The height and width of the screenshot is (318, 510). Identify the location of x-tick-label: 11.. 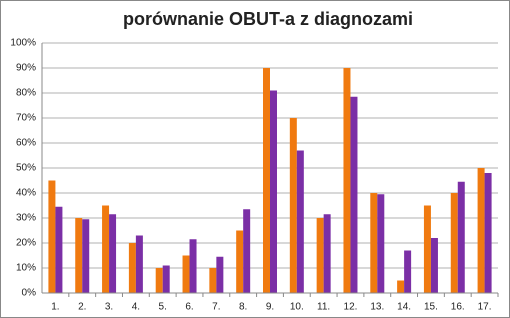
(323, 307).